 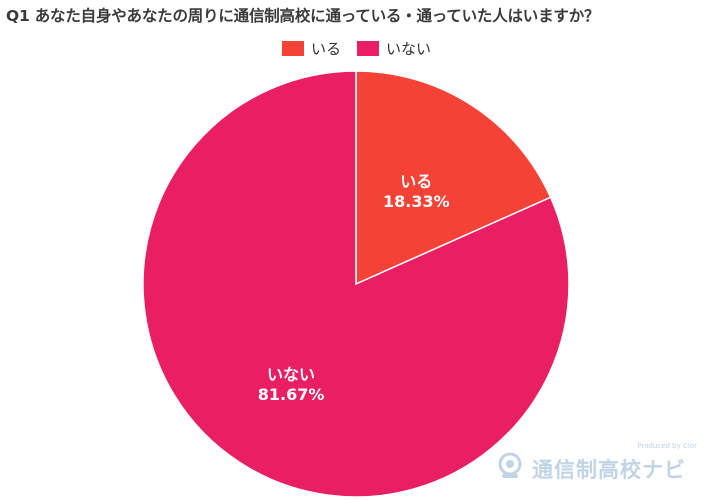 I want to click on legend-swatch-inai, so click(x=368, y=48).